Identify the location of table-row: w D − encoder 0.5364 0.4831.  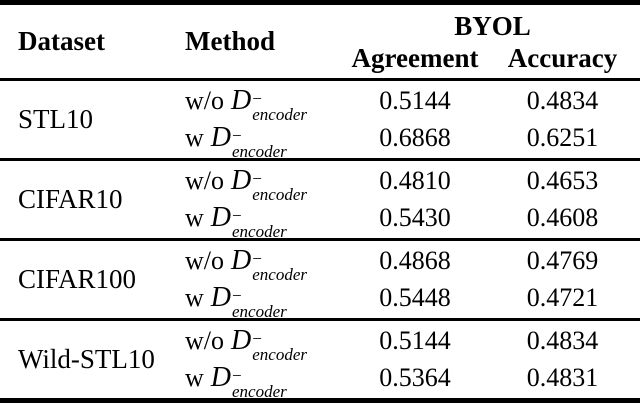
(402, 380).